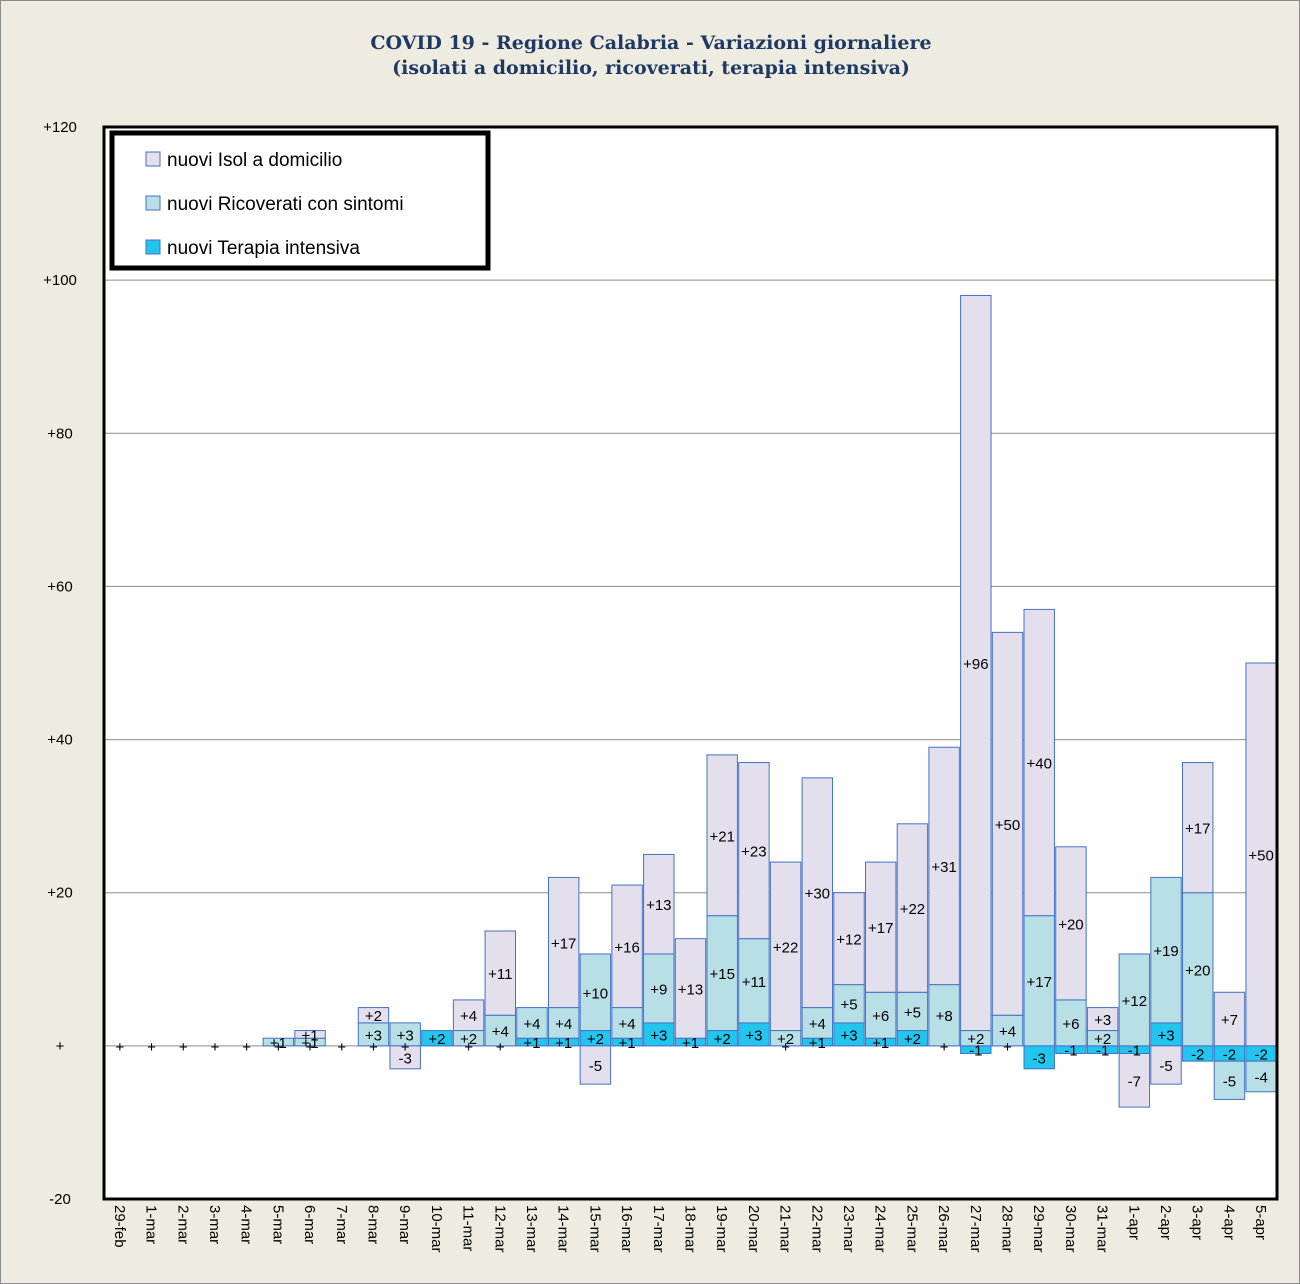 This screenshot has width=1300, height=1284. I want to click on x-tick-label: 30-mar, so click(1070, 1229).